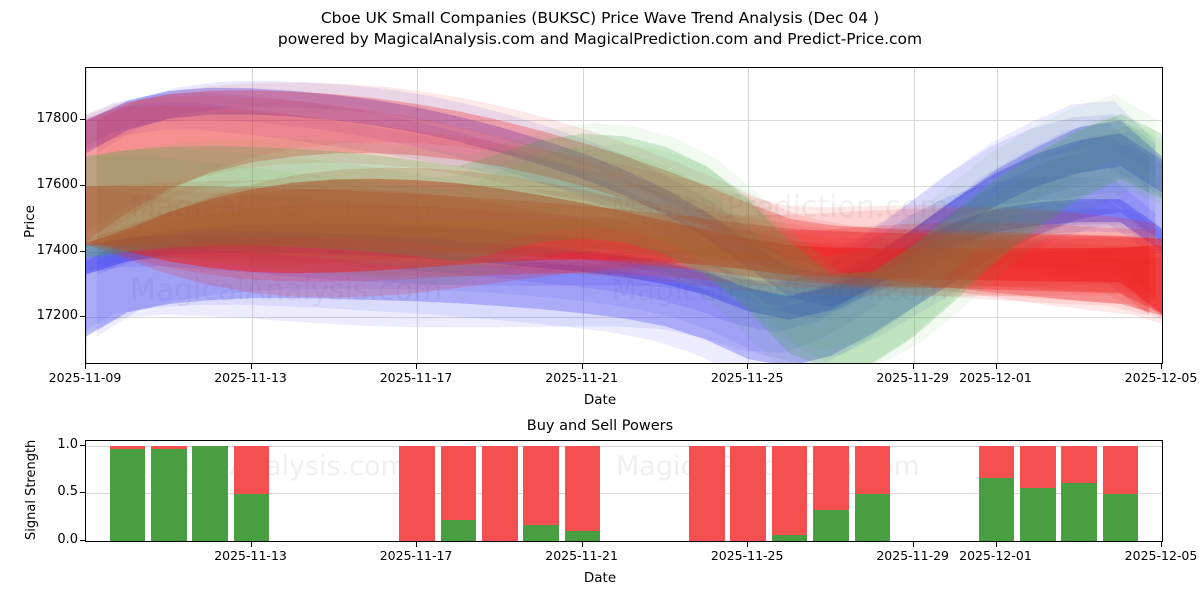  I want to click on price-gridline-h, so click(624, 318).